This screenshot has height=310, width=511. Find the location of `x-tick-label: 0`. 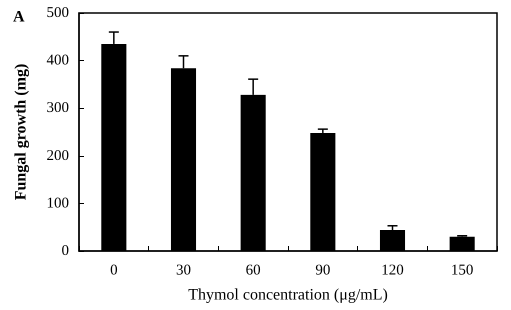

x-tick-label: 0 is located at coordinates (114, 270).